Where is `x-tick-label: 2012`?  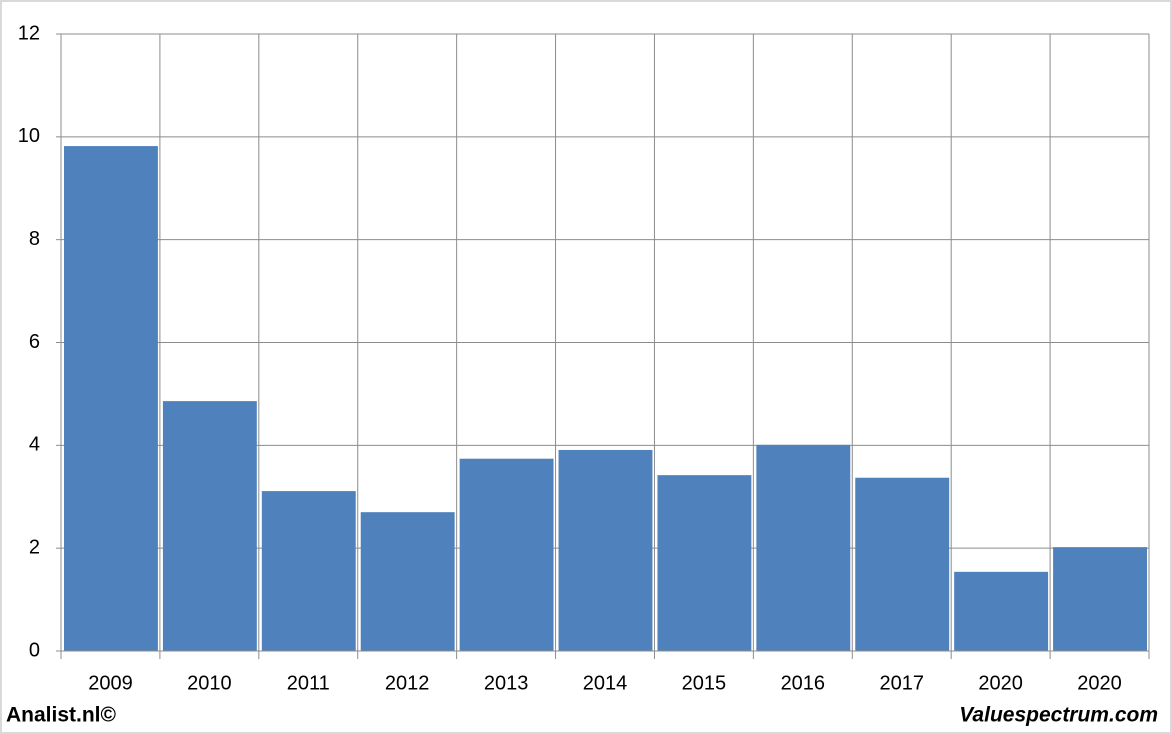
x-tick-label: 2012 is located at coordinates (407, 683).